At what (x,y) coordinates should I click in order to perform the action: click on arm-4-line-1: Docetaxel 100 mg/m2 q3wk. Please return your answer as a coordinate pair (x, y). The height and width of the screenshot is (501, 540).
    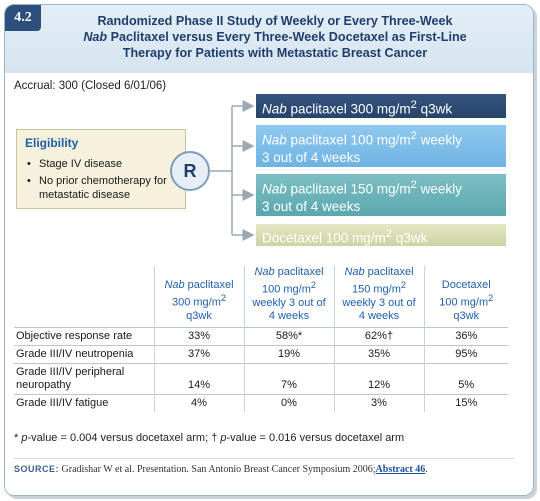
    Looking at the image, I should click on (381, 236).